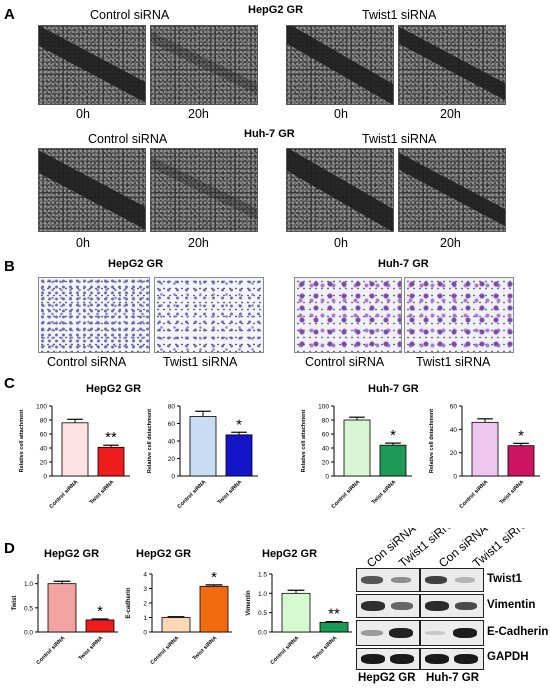  What do you see at coordinates (452, 633) in the screenshot?
I see `blot-huh7-ecadherin` at bounding box center [452, 633].